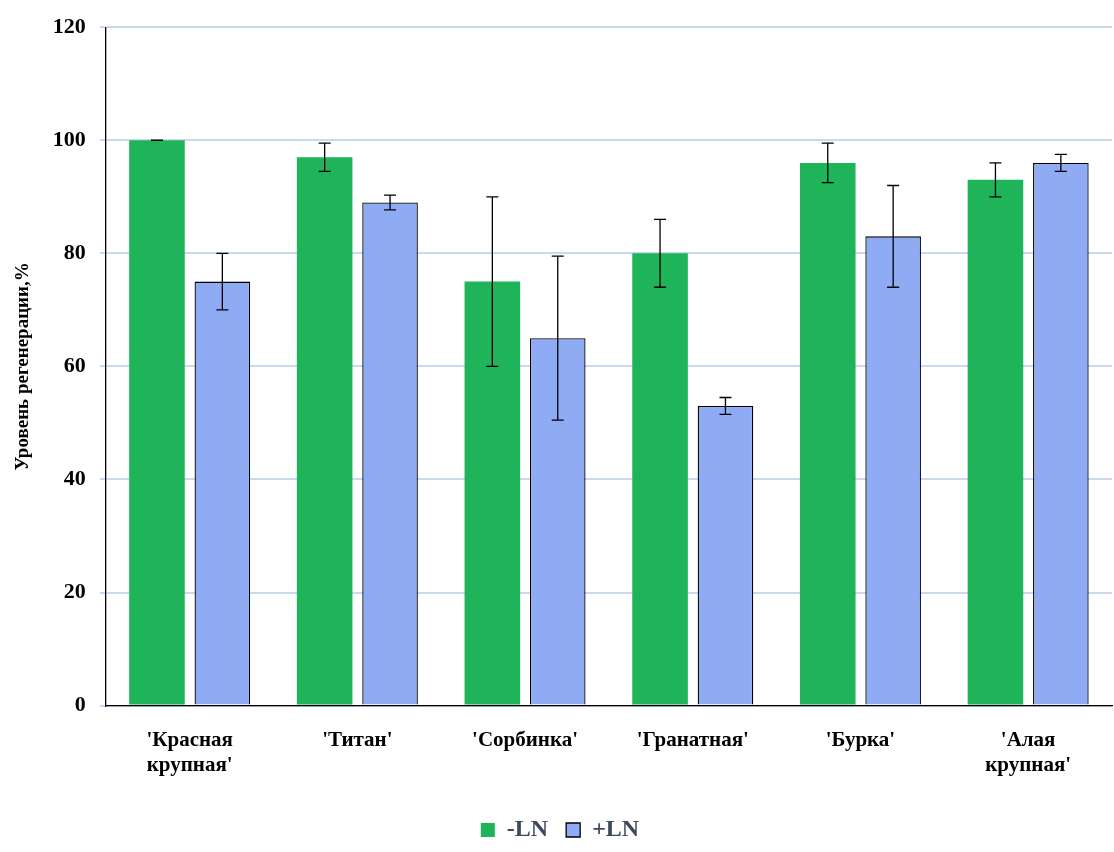 The image size is (1114, 852). Describe the element at coordinates (189, 751) in the screenshot. I see `x-tick-label: 'Красная крупная'` at that location.